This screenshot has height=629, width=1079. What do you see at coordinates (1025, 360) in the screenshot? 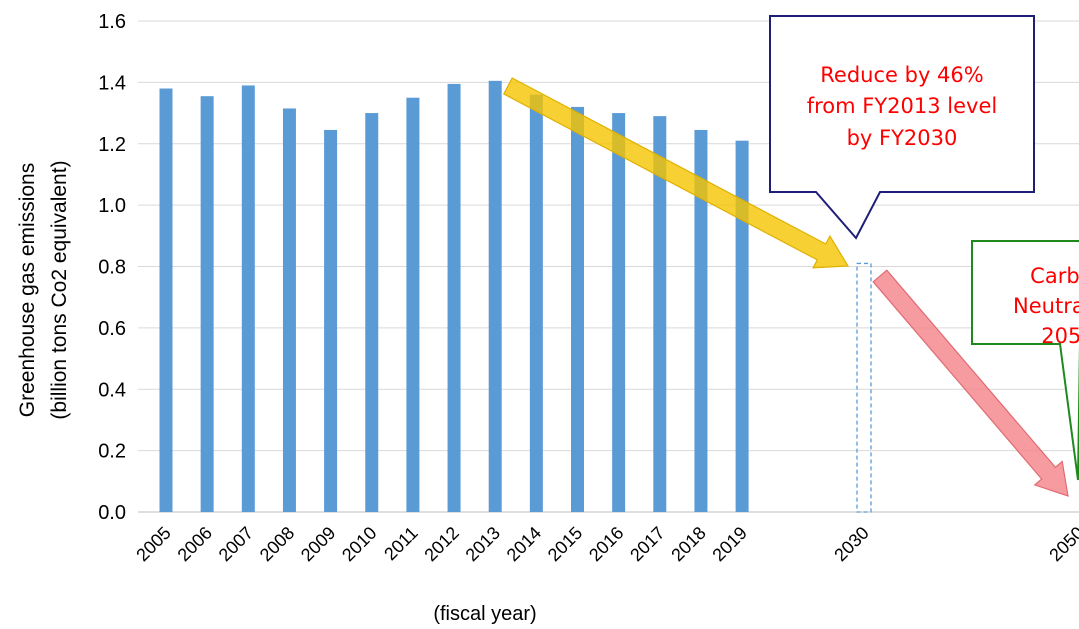
I see `carbon-neutral-callout-box` at bounding box center [1025, 360].